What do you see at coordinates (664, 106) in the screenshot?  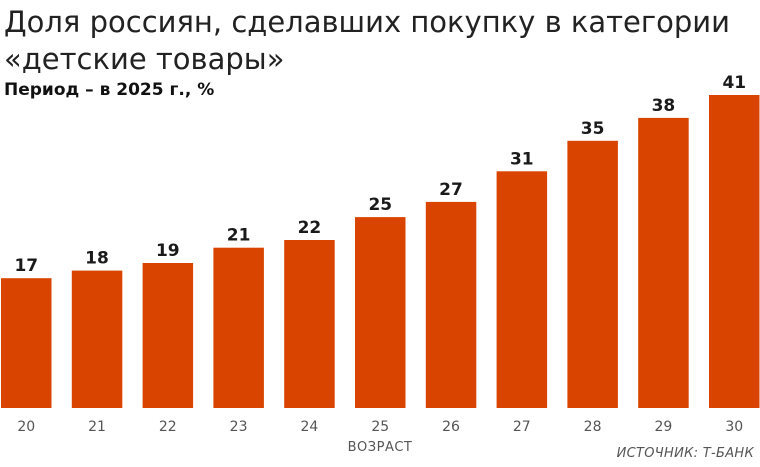 I see `value-label-29: 38` at bounding box center [664, 106].